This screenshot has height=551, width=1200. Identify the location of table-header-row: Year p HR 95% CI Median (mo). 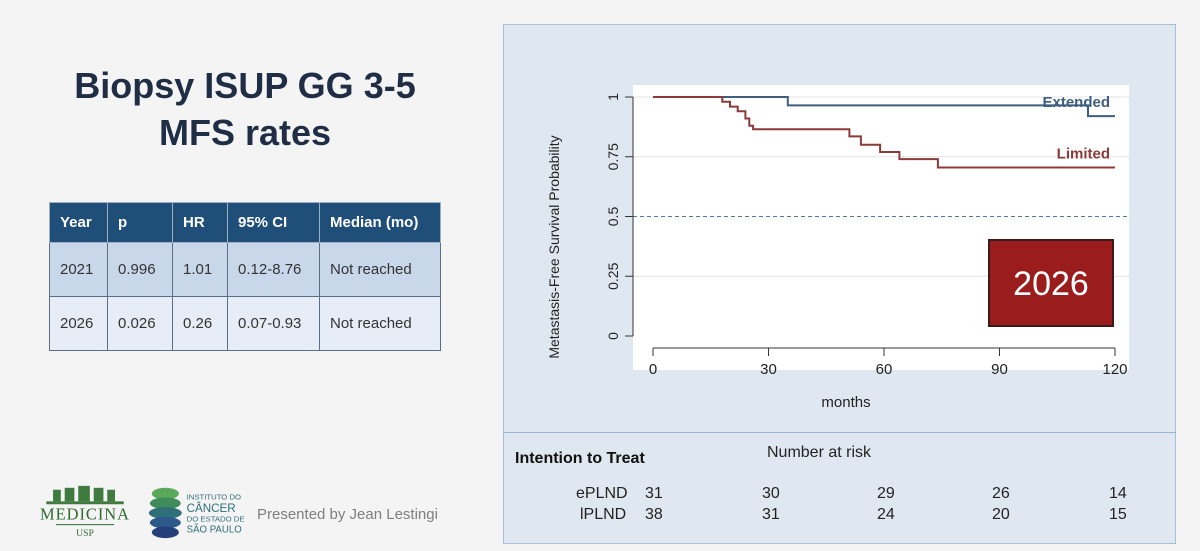
(245, 222).